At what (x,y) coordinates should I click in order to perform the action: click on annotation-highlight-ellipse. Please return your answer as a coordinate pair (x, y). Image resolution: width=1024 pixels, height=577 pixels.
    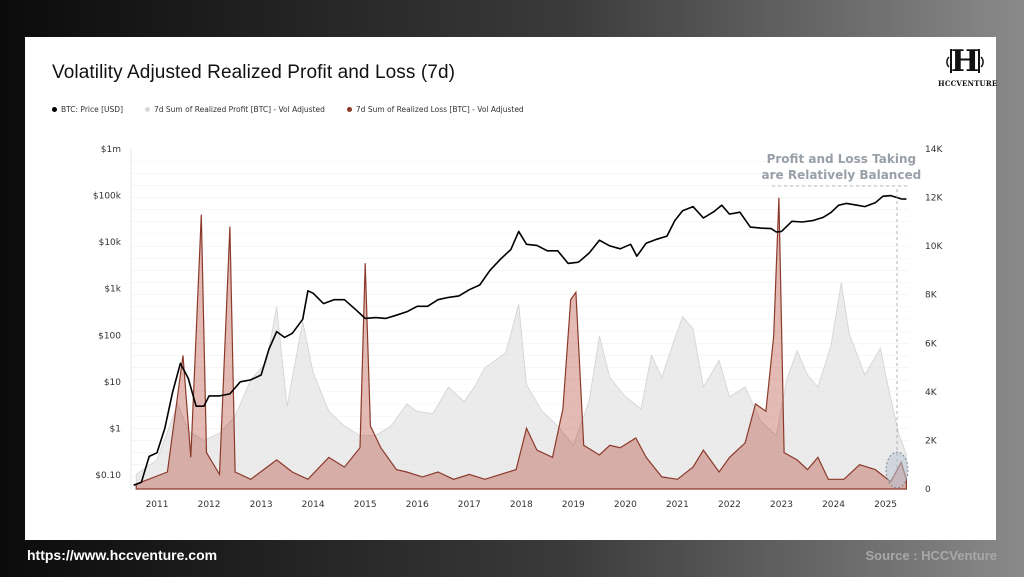
    Looking at the image, I should click on (897, 470).